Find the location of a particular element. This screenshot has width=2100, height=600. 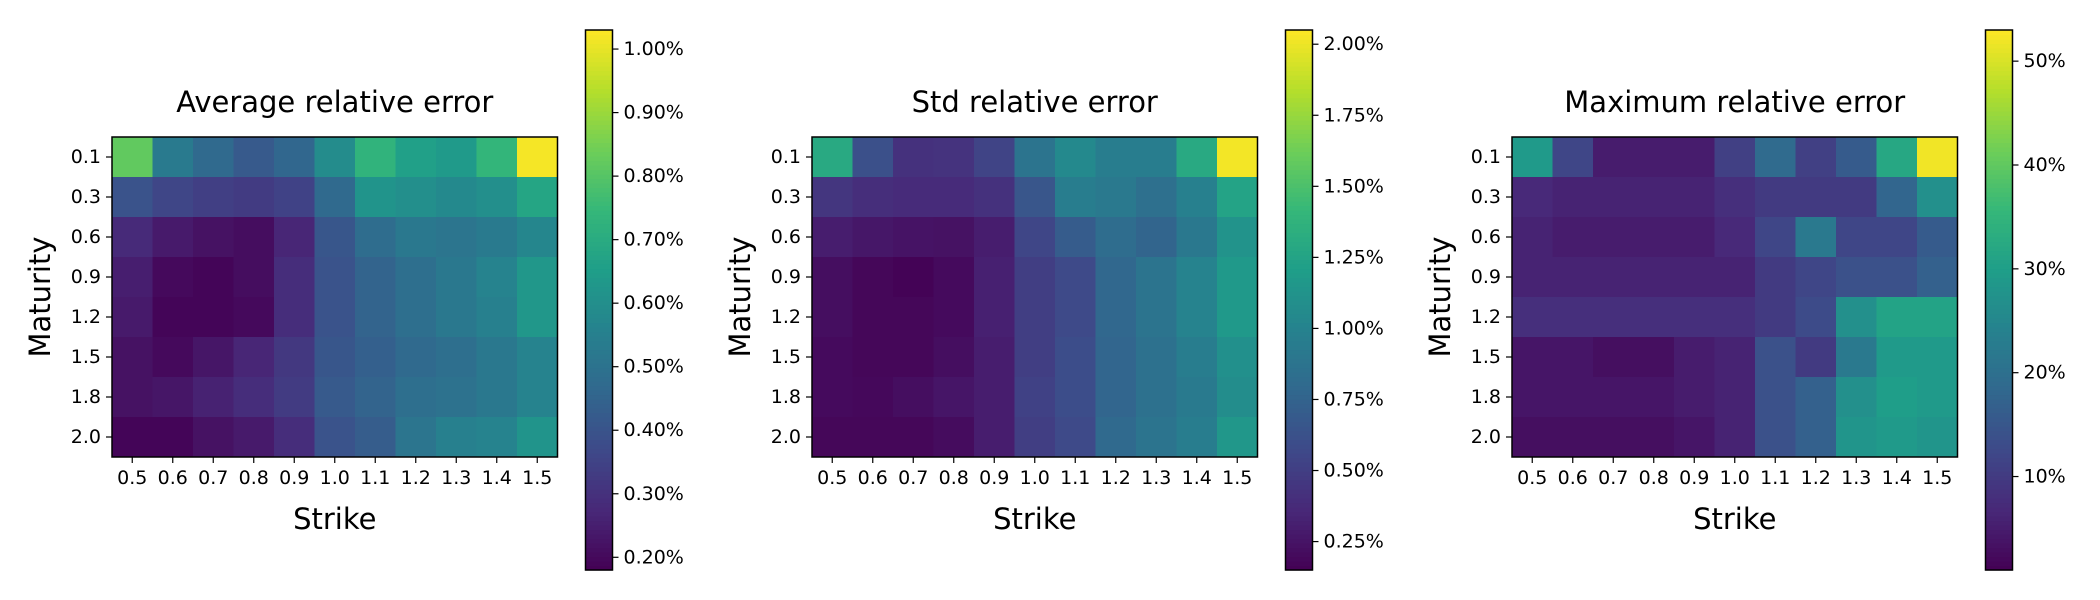

panel-title: Average relative error is located at coordinates (334, 102).